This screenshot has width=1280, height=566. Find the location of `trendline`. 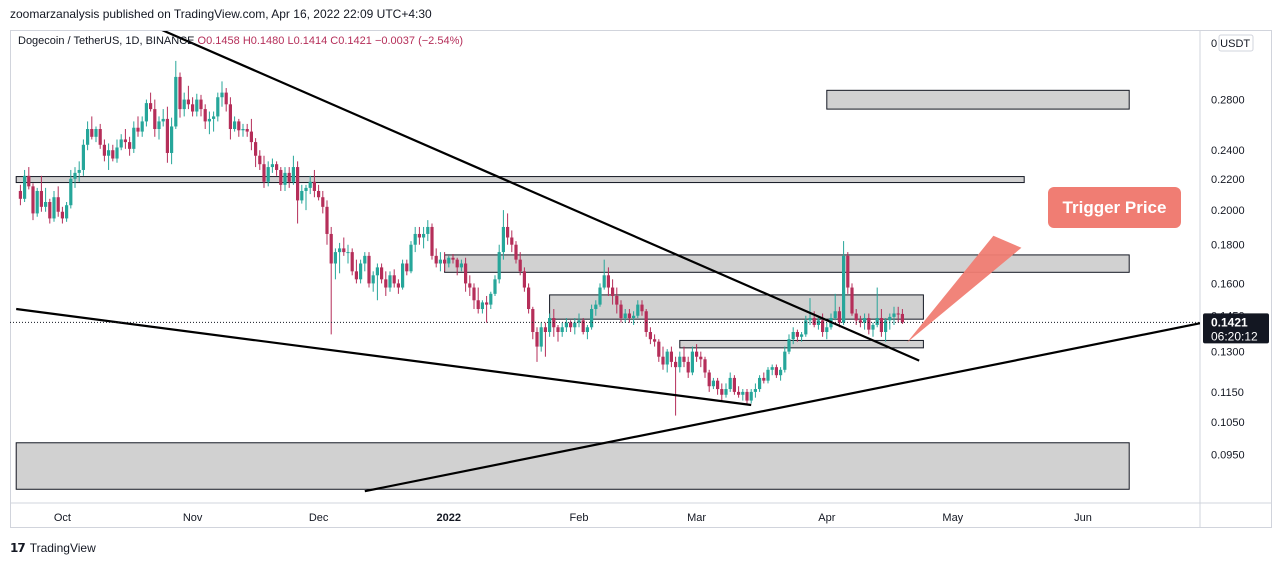

trendline is located at coordinates (384, 357).